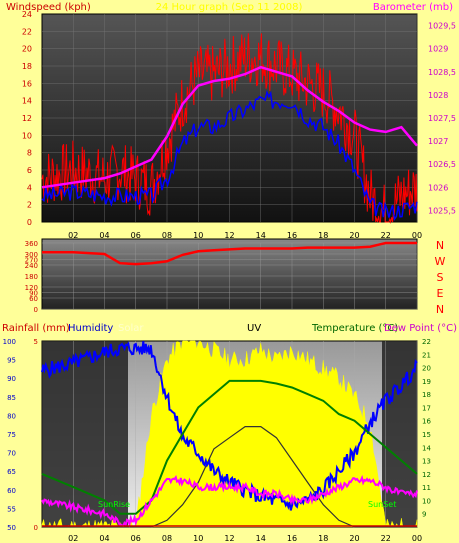 Image resolution: width=459 pixels, height=543 pixels. I want to click on legend-solar: Solar, so click(131, 328).